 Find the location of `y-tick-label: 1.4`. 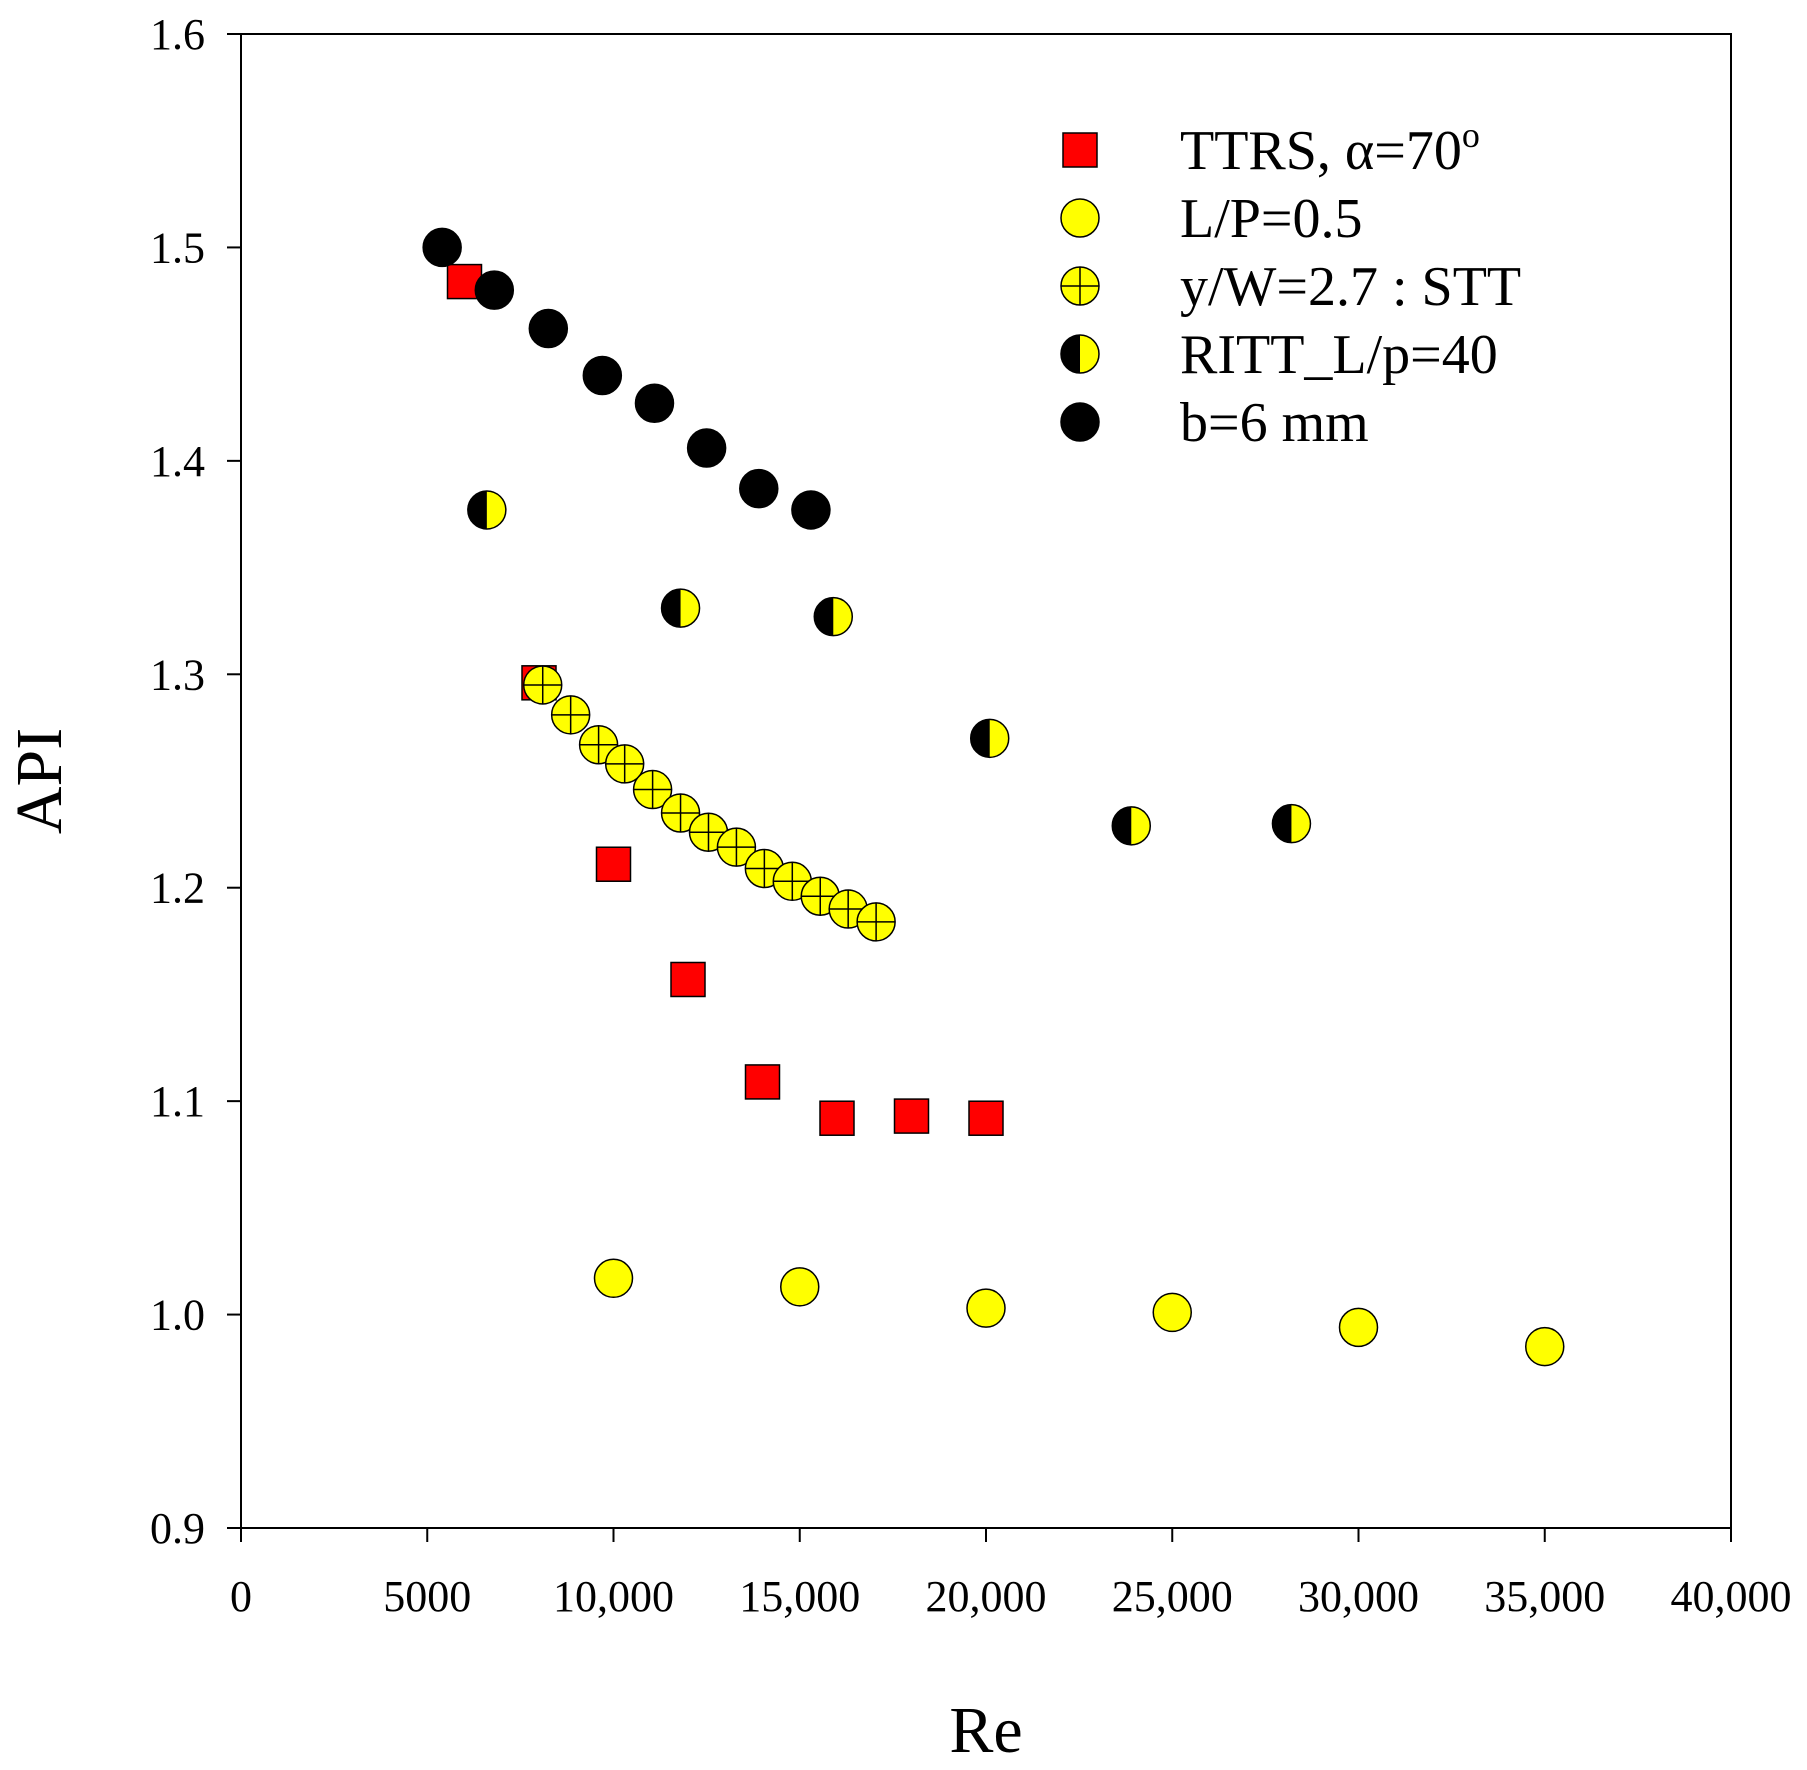

y-tick-label: 1.4 is located at coordinates (177, 461).